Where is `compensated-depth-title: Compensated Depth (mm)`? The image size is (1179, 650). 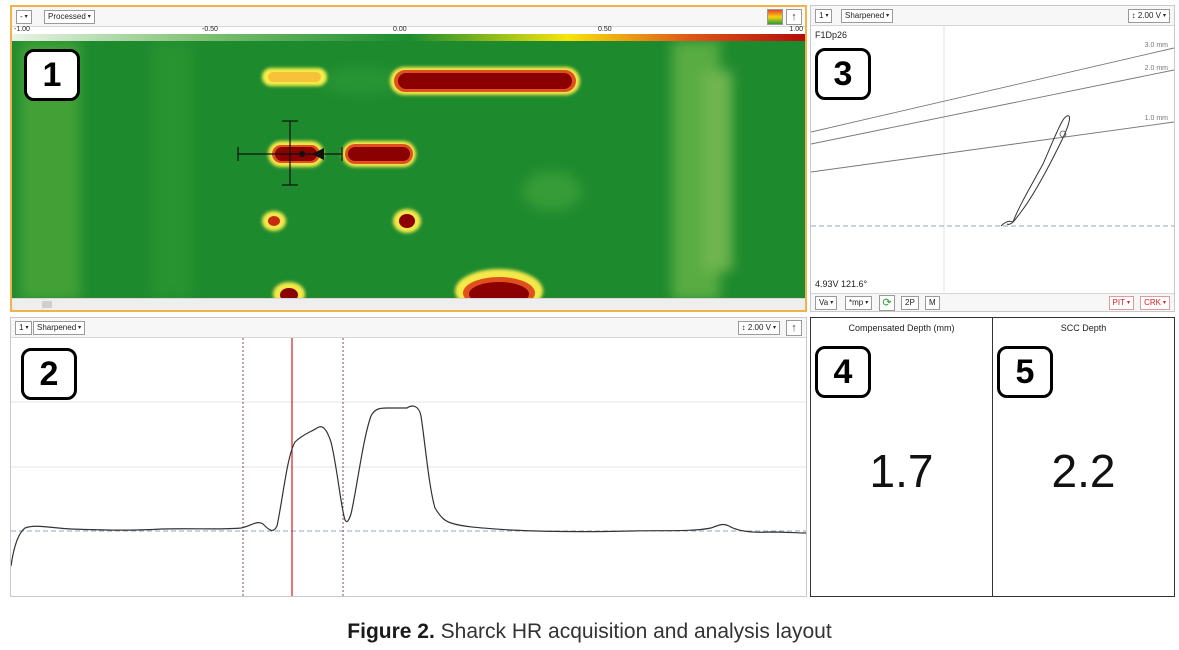
compensated-depth-title: Compensated Depth (mm) is located at coordinates (901, 328).